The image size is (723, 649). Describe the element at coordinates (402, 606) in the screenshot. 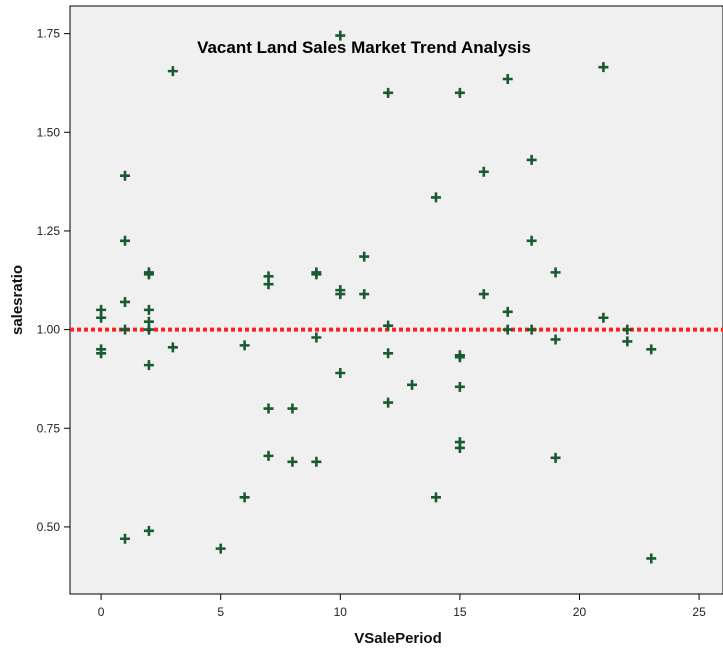

I see `x-axis: 0 5 10 15 20 25` at that location.